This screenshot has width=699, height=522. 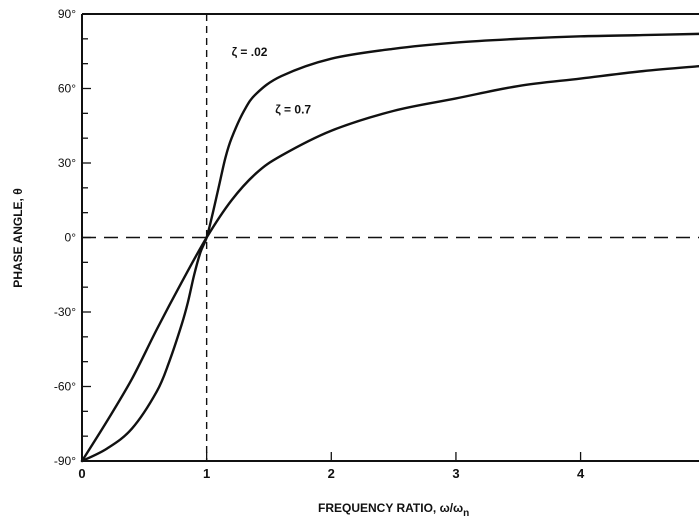 What do you see at coordinates (331, 473) in the screenshot?
I see `x-tick-label: 2` at bounding box center [331, 473].